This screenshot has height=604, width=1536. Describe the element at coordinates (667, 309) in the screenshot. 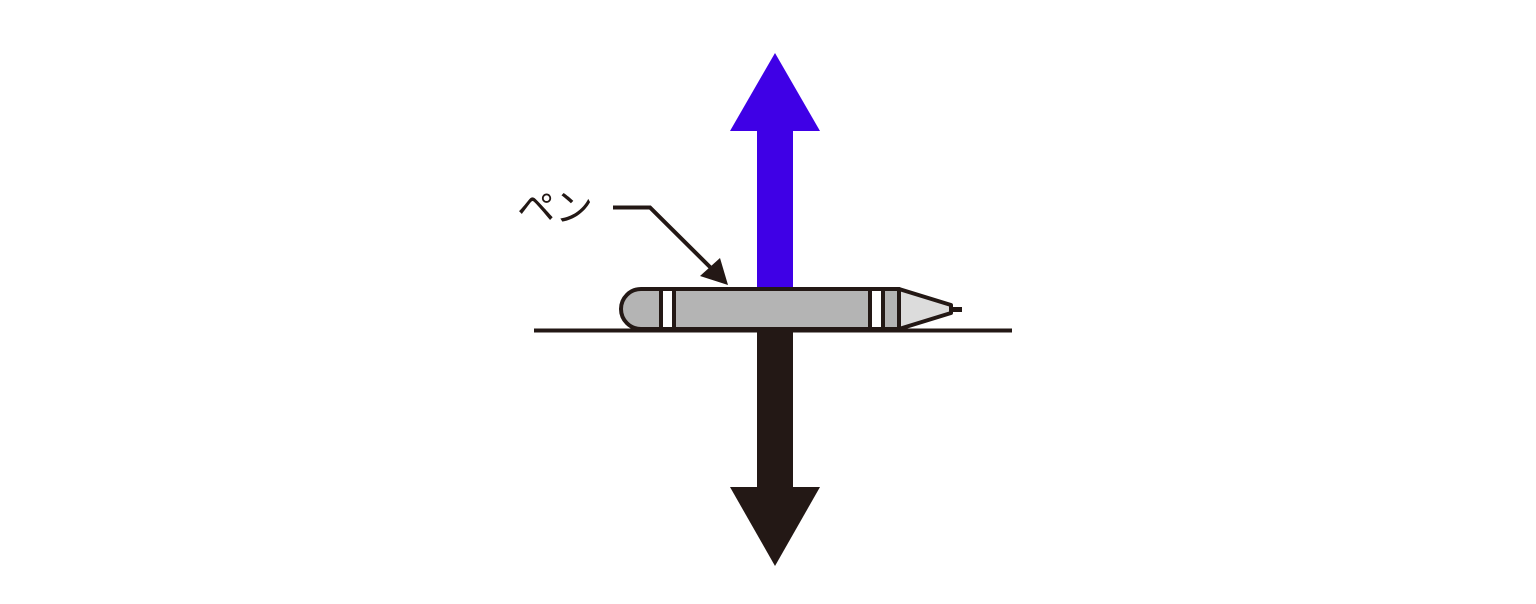

I see `pen-band-left` at that location.